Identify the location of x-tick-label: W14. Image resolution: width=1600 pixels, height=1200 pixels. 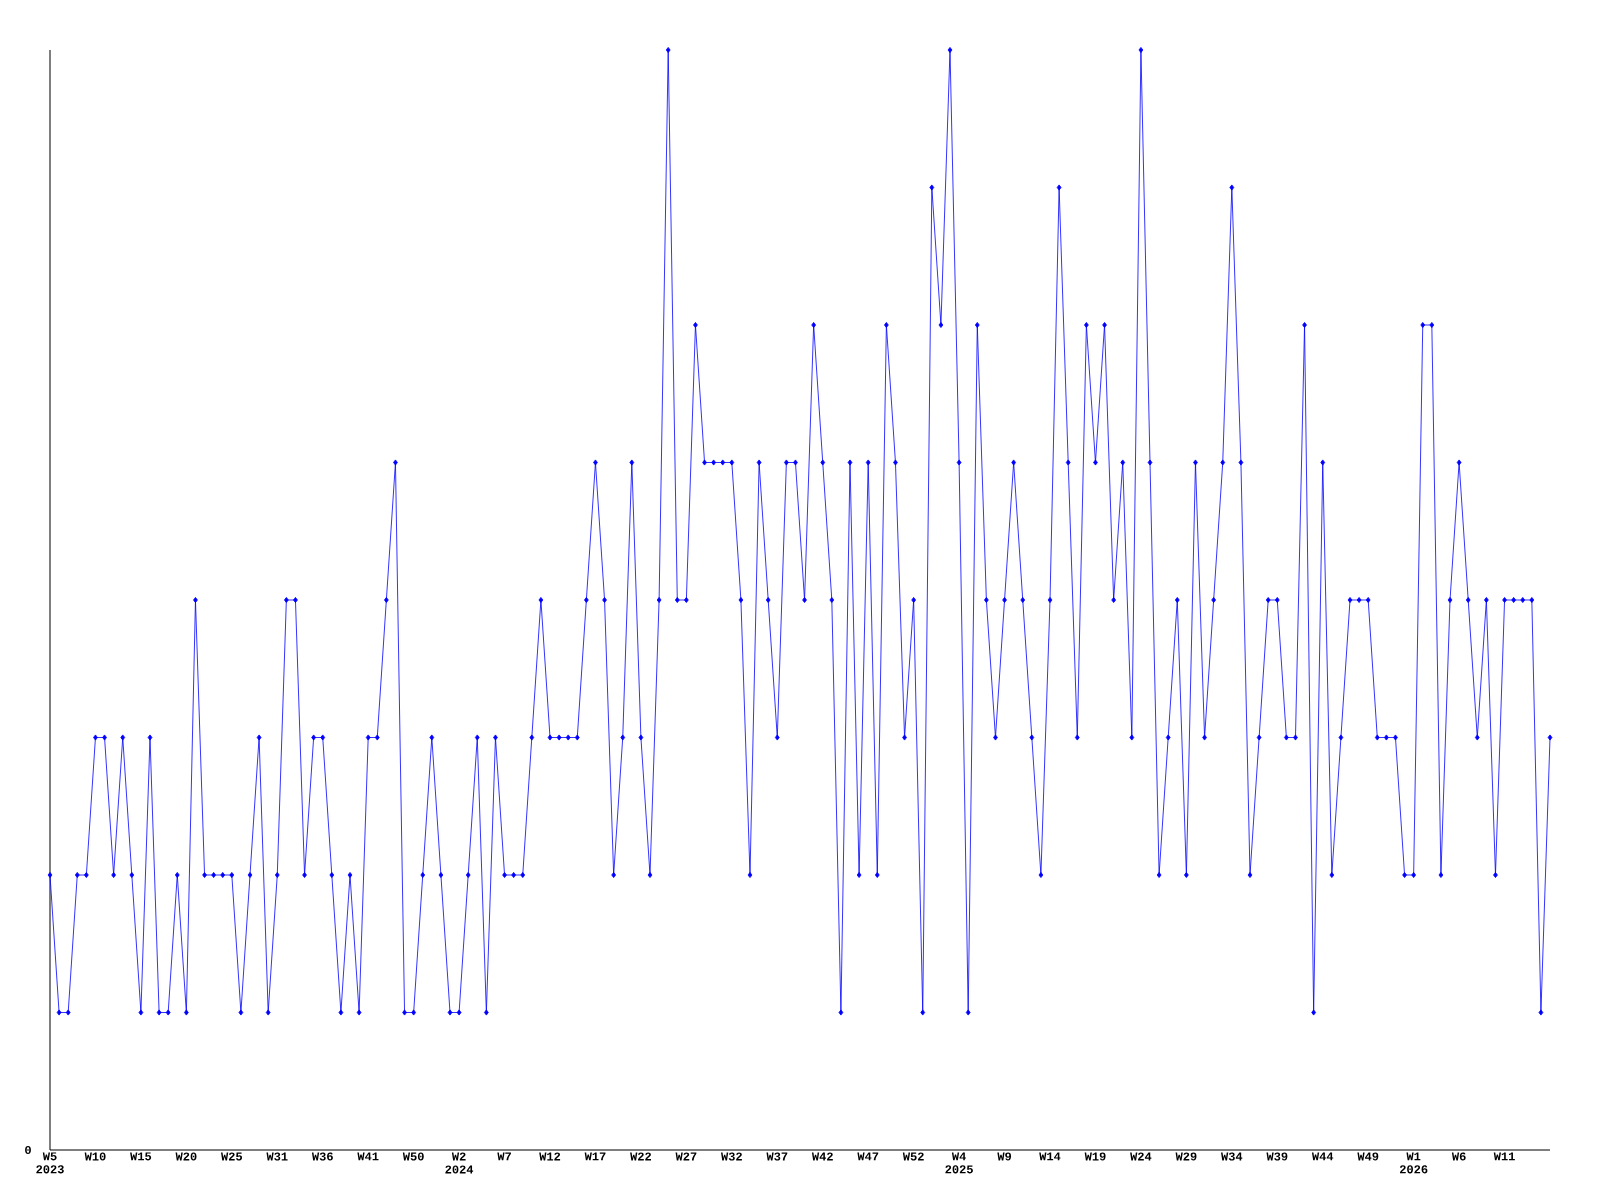
(1050, 1156).